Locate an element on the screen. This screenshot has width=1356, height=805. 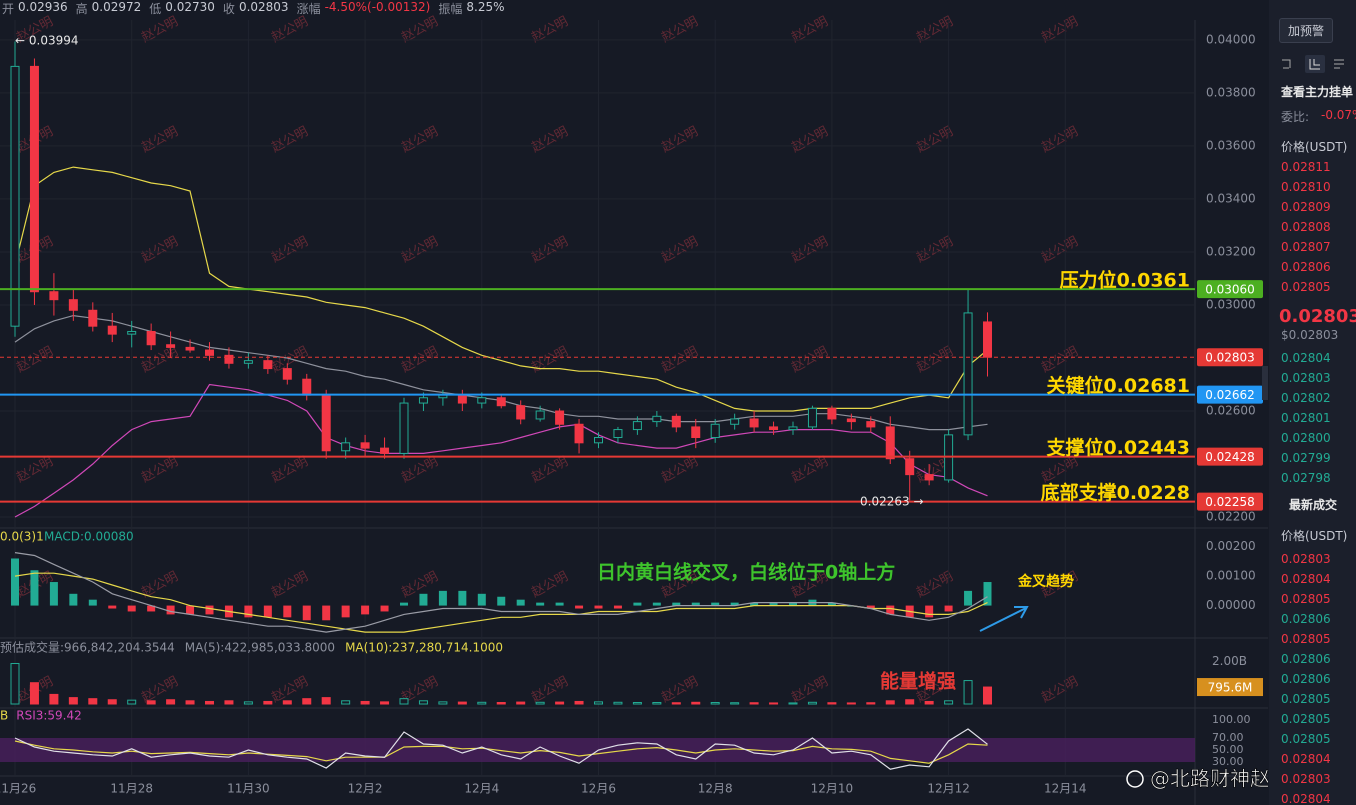
y-tick-label: 0.04000 is located at coordinates (1231, 39).